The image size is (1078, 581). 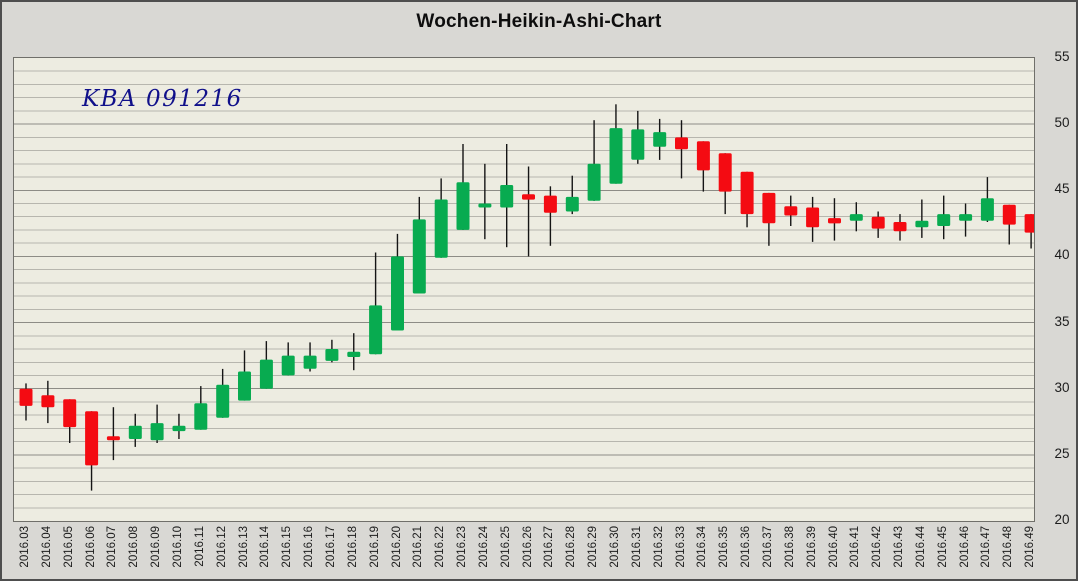 I want to click on candle-2016.43-down, so click(x=900, y=227).